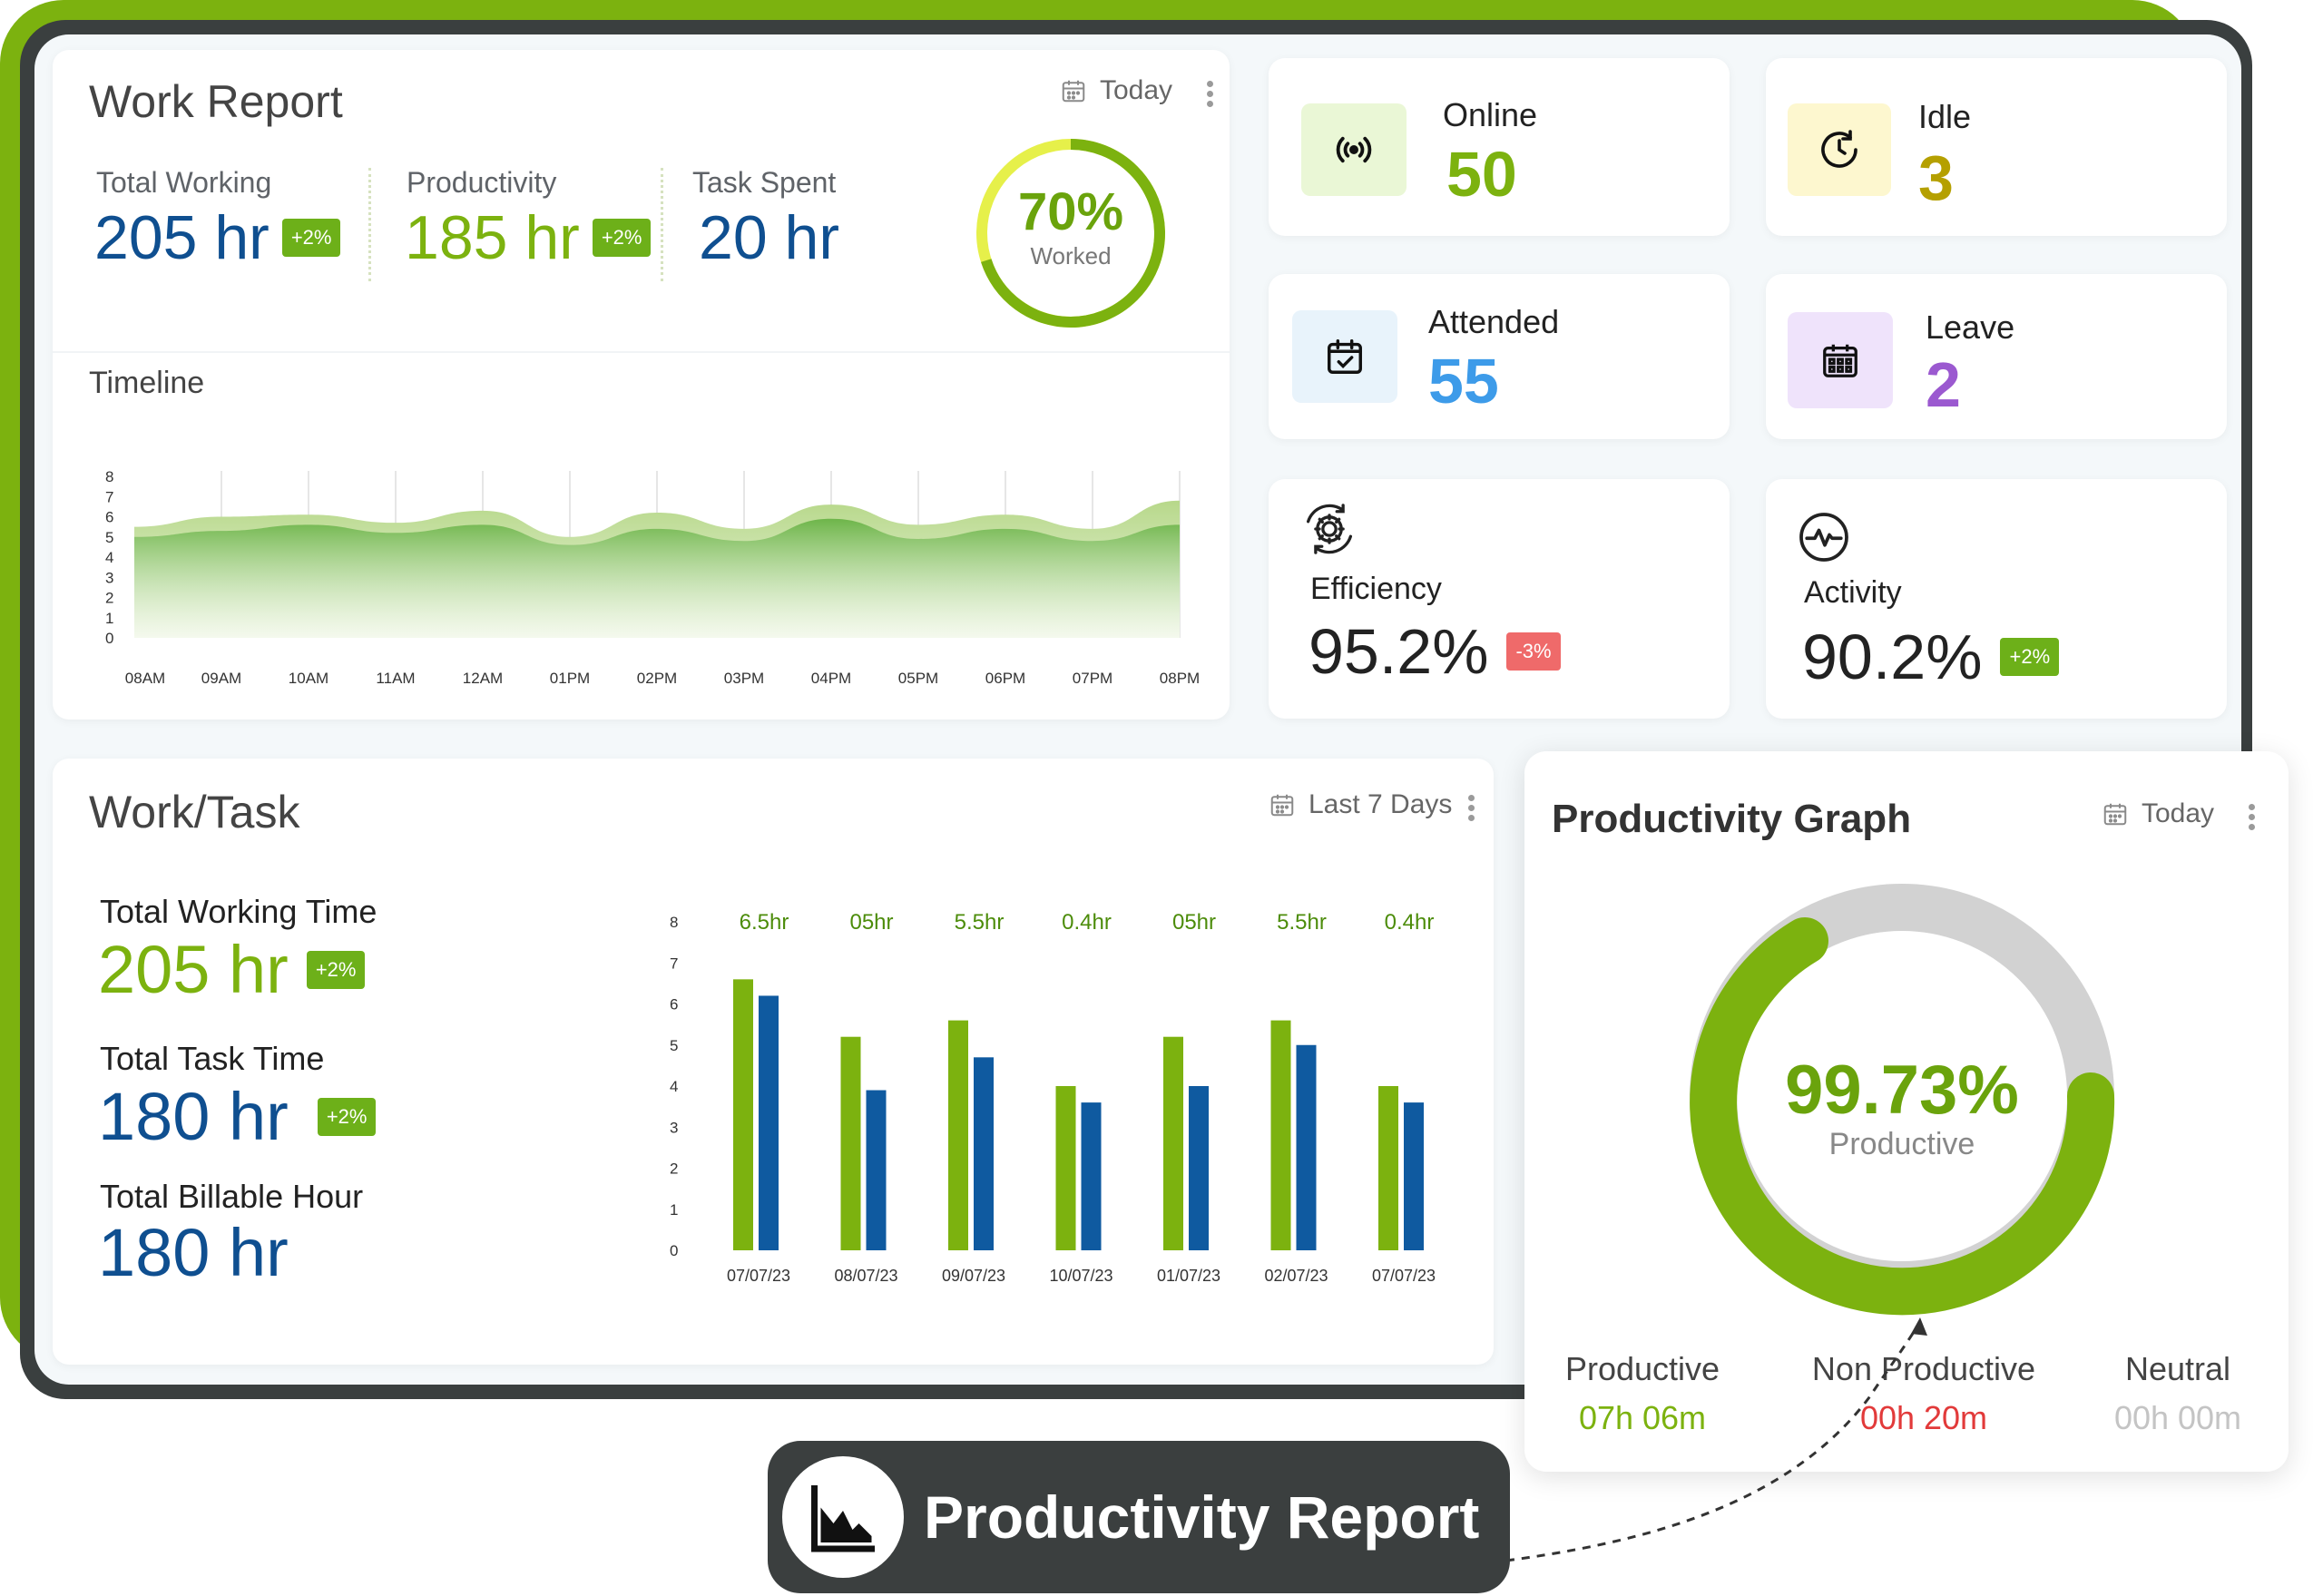  I want to click on online-icon-box, so click(1354, 149).